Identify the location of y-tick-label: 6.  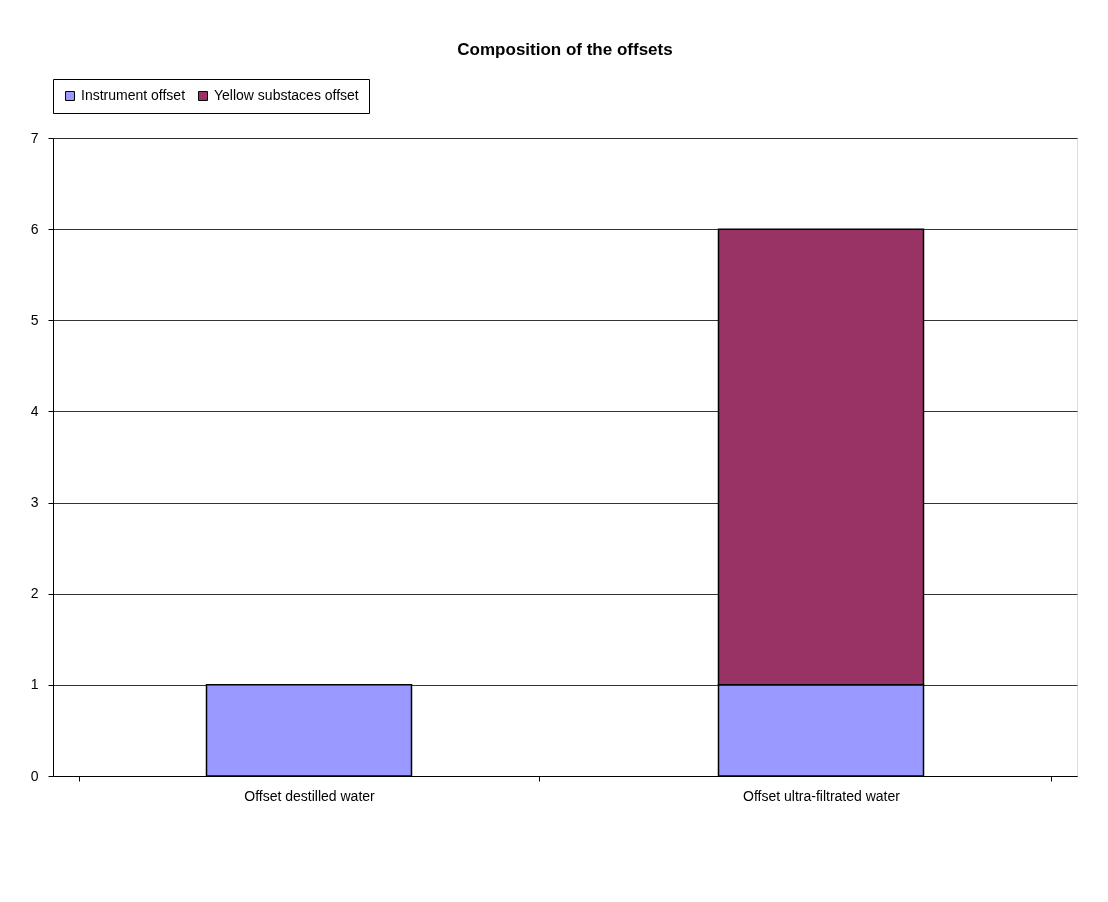
(34, 228).